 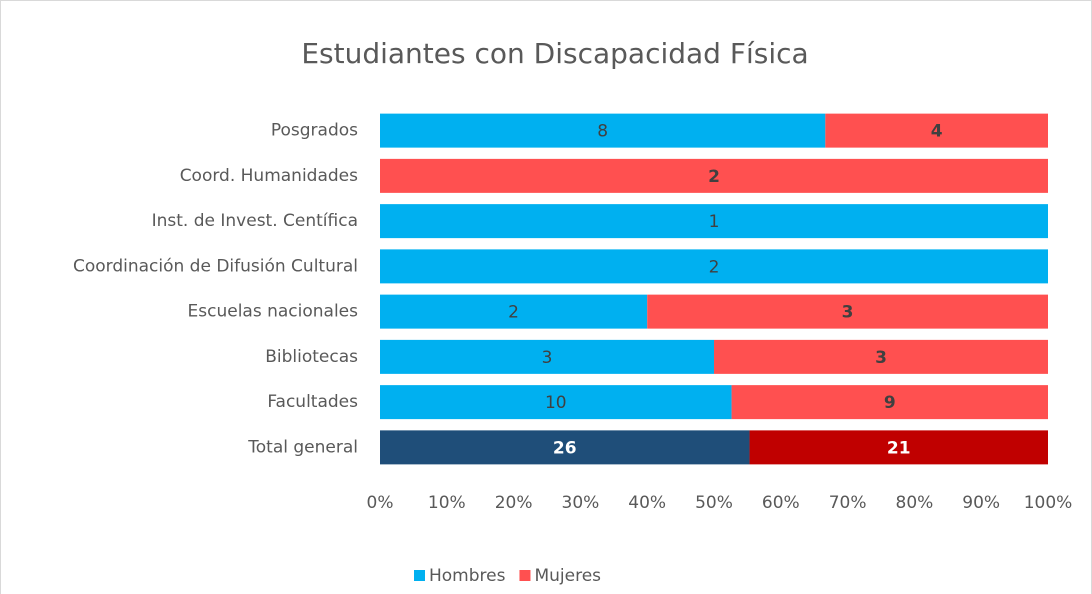 What do you see at coordinates (848, 503) in the screenshot?
I see `x-tick-label: 70%` at bounding box center [848, 503].